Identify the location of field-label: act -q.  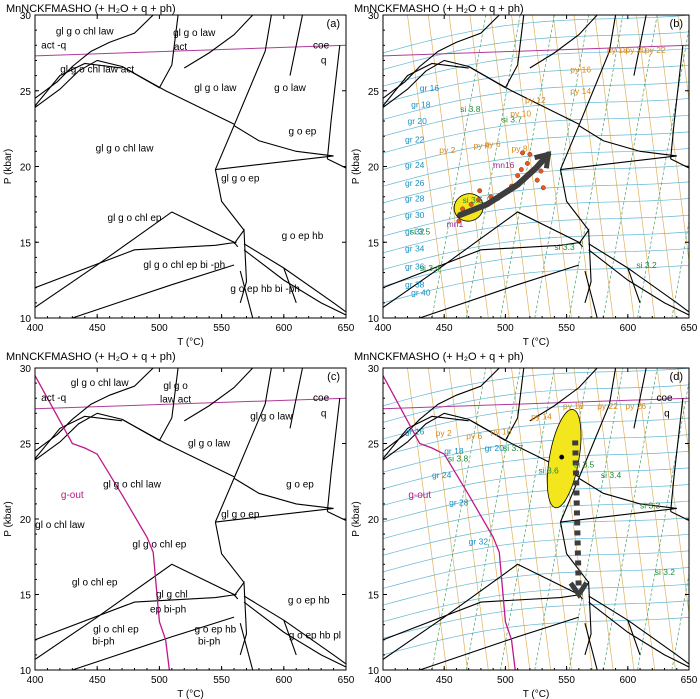
(53, 398).